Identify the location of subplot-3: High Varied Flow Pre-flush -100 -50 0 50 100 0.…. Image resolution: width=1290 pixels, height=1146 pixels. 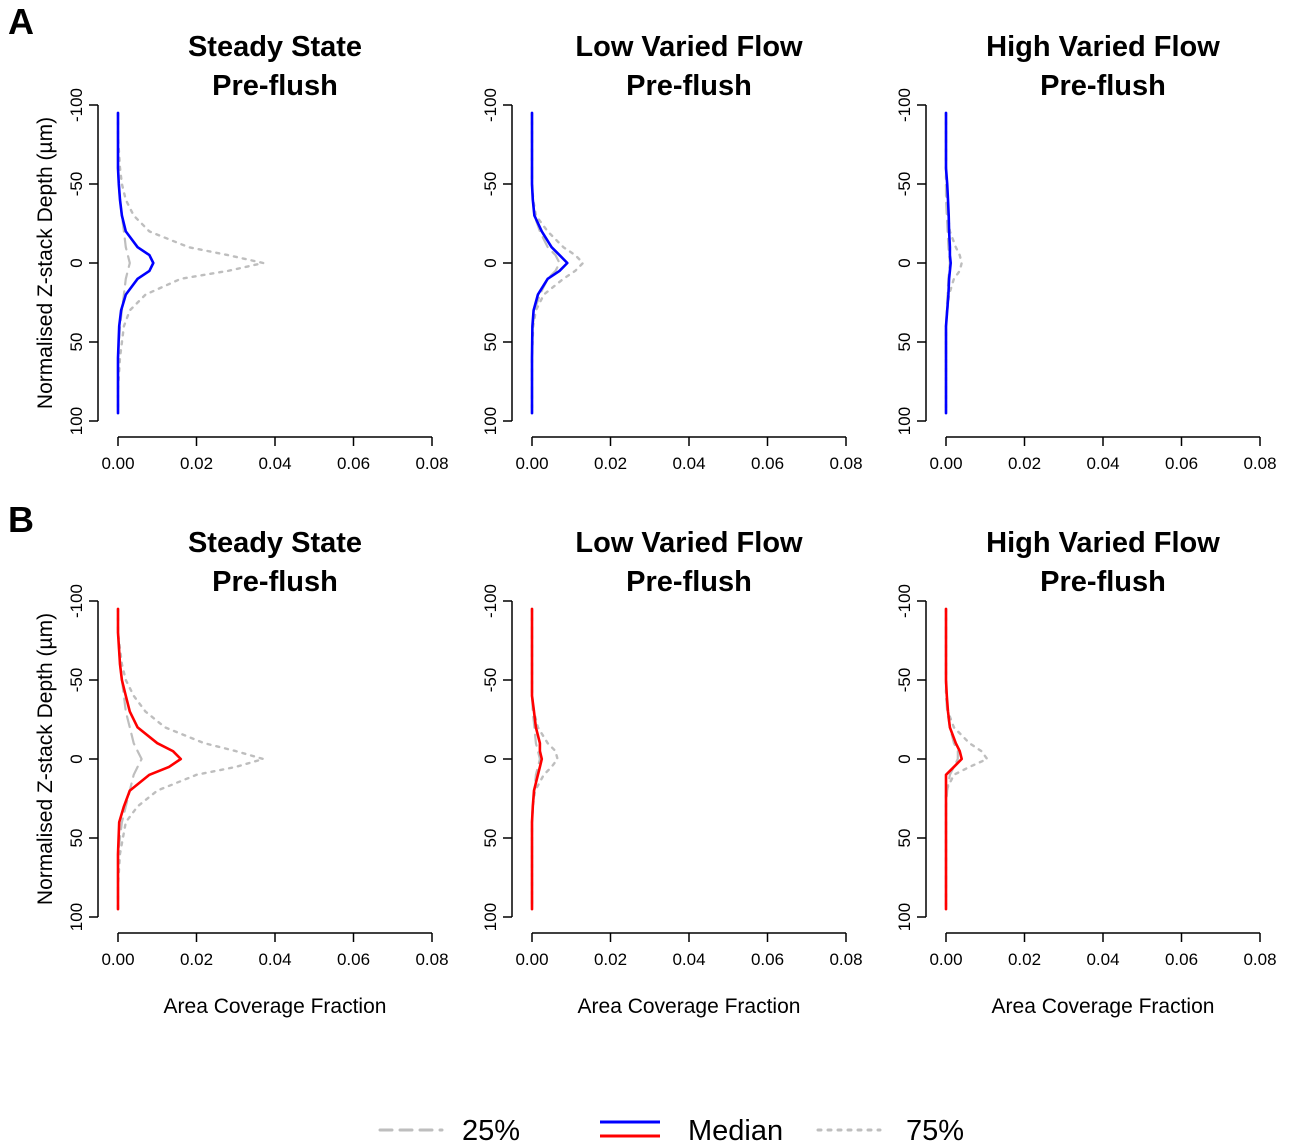
(1086, 252).